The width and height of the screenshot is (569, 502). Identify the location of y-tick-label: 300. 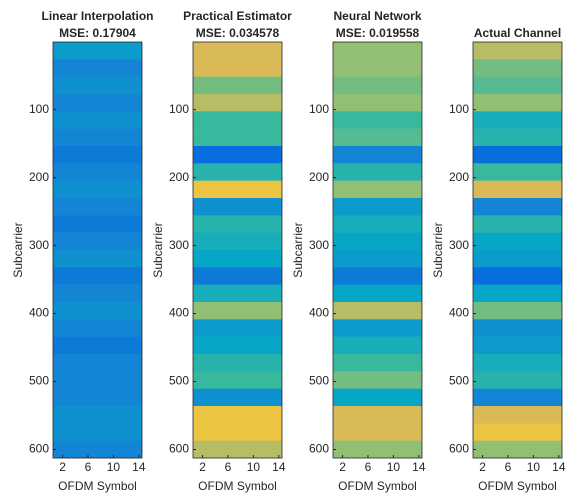
(179, 245).